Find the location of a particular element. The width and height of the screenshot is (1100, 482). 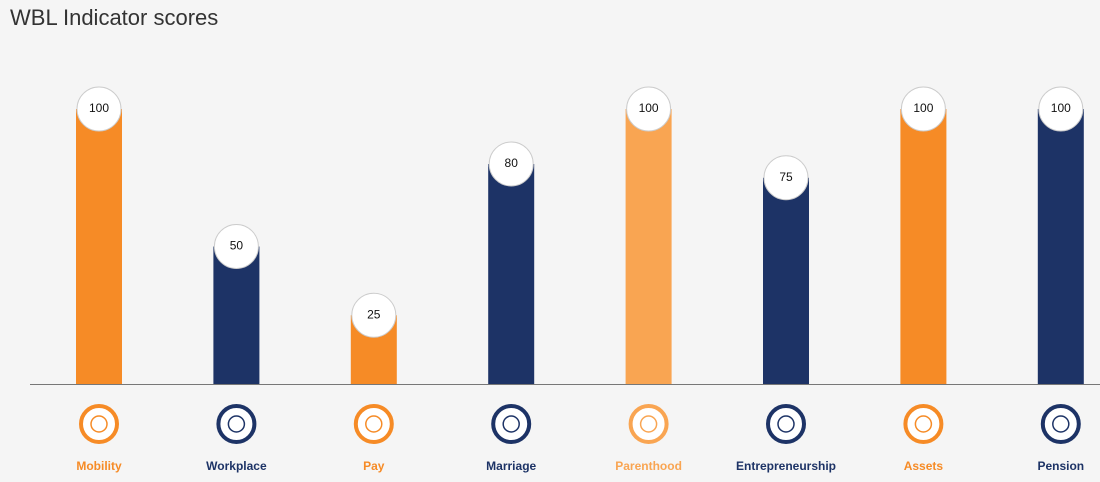

value-label: 75 is located at coordinates (786, 177).